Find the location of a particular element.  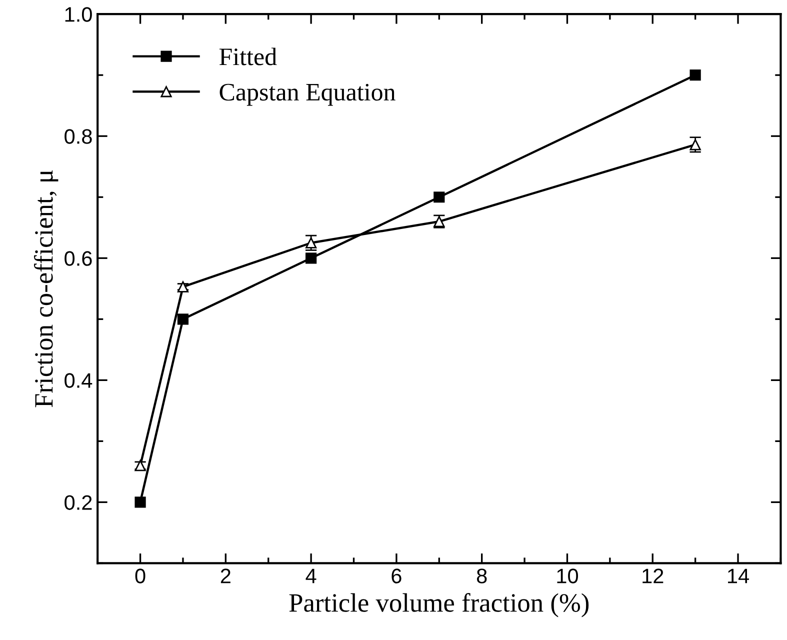

x-tick-label: 14 is located at coordinates (738, 576).